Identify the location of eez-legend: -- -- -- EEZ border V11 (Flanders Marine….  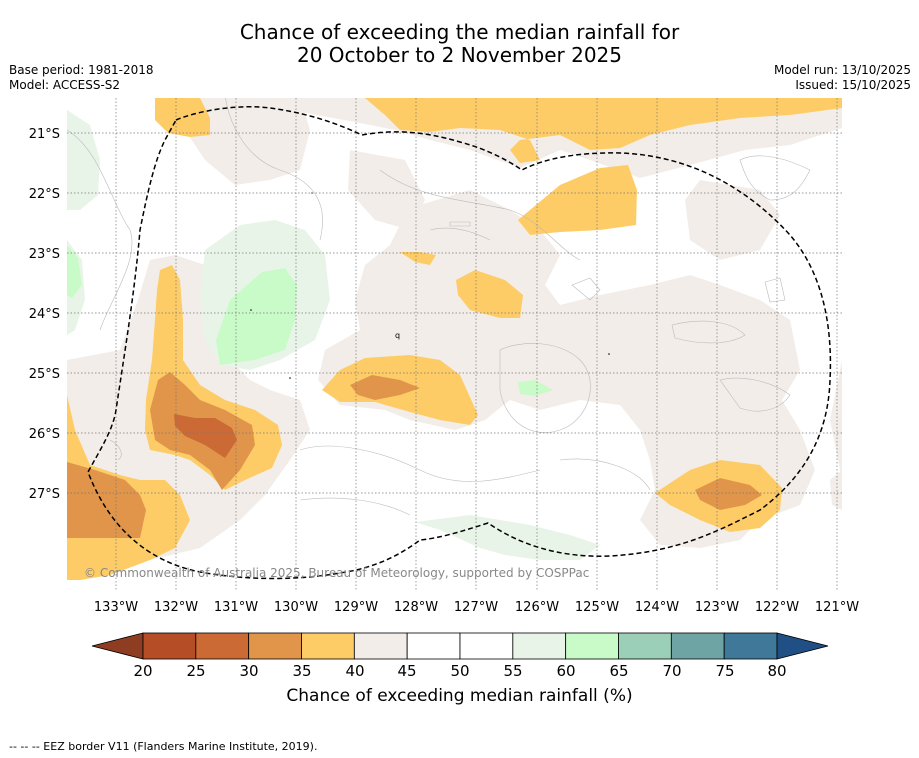
(163, 746).